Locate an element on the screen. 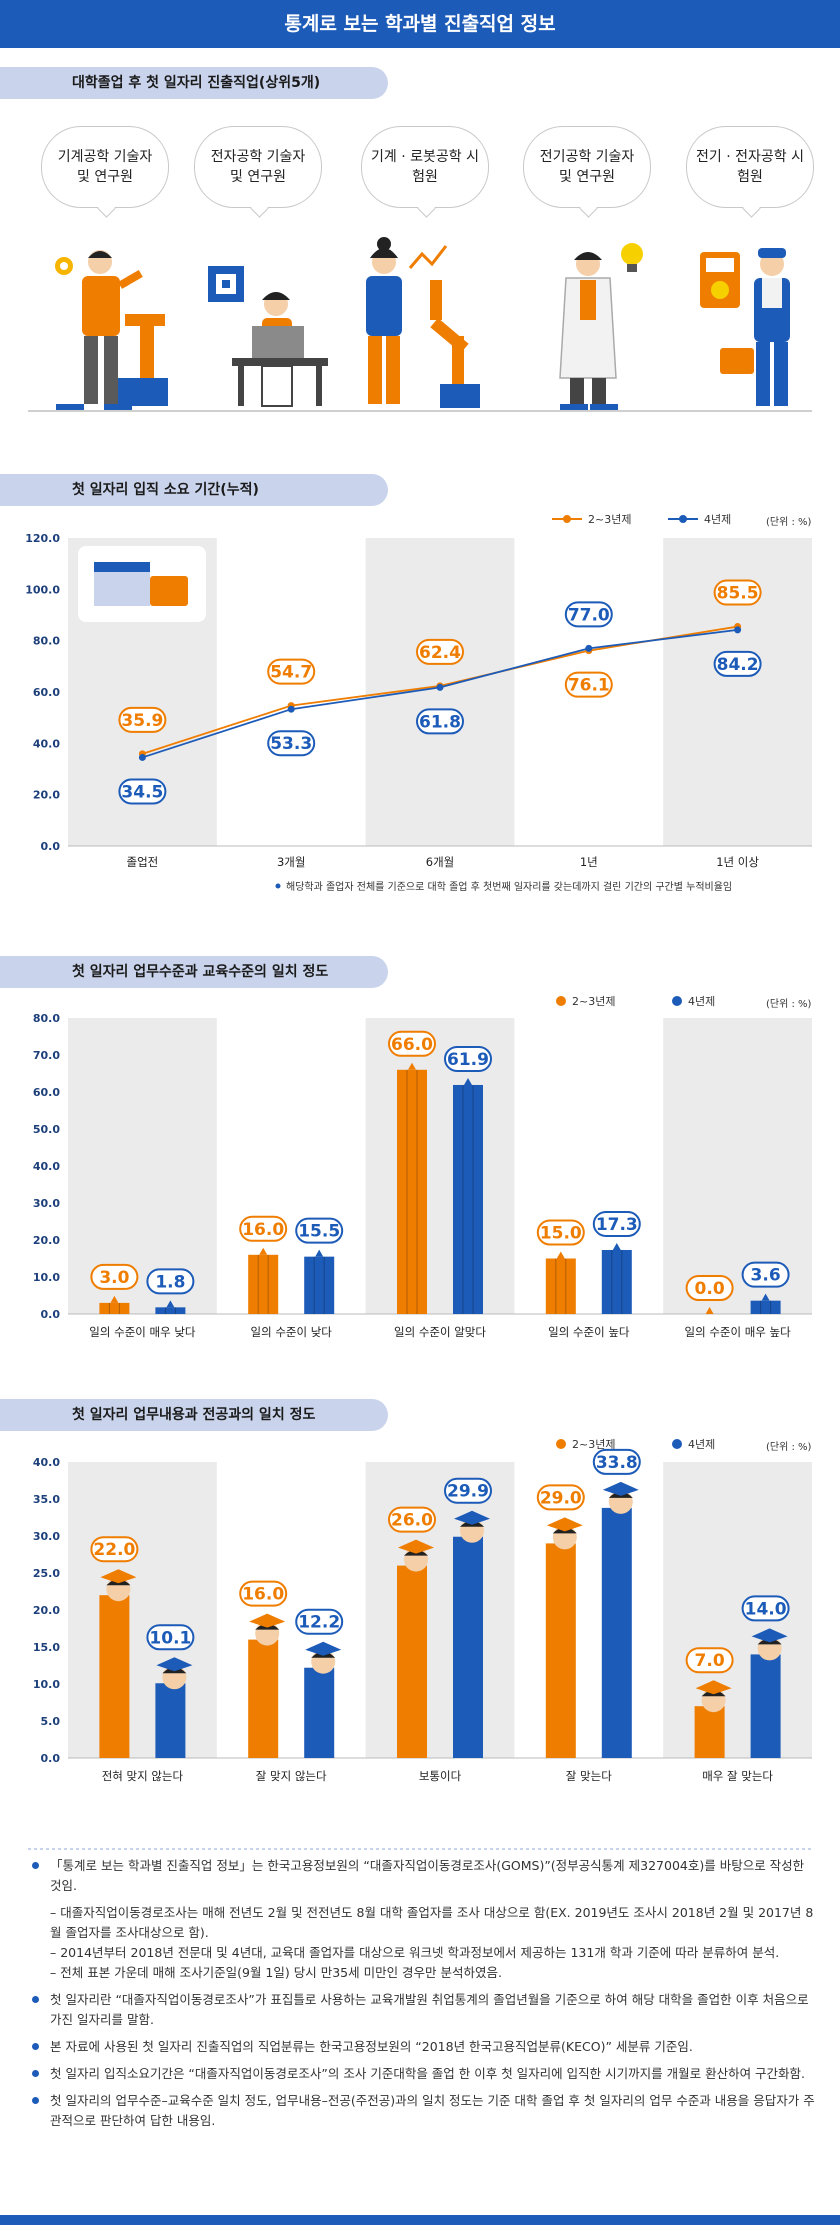 The image size is (840, 2225). line-chart-category-label: 1년 is located at coordinates (589, 862).